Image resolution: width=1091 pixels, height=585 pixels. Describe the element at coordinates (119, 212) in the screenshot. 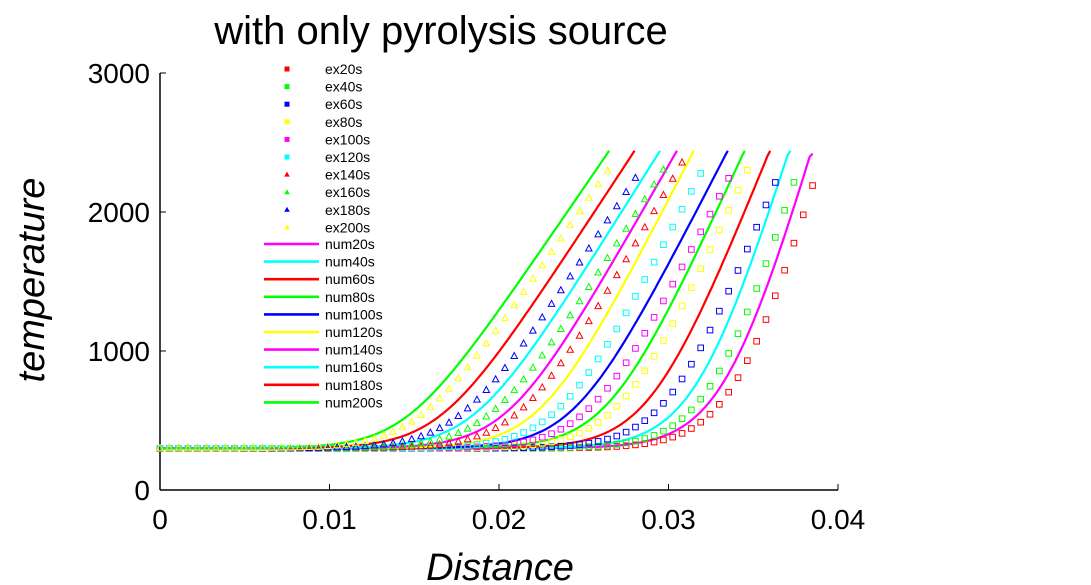

I see `y-tick-label: 2000` at that location.